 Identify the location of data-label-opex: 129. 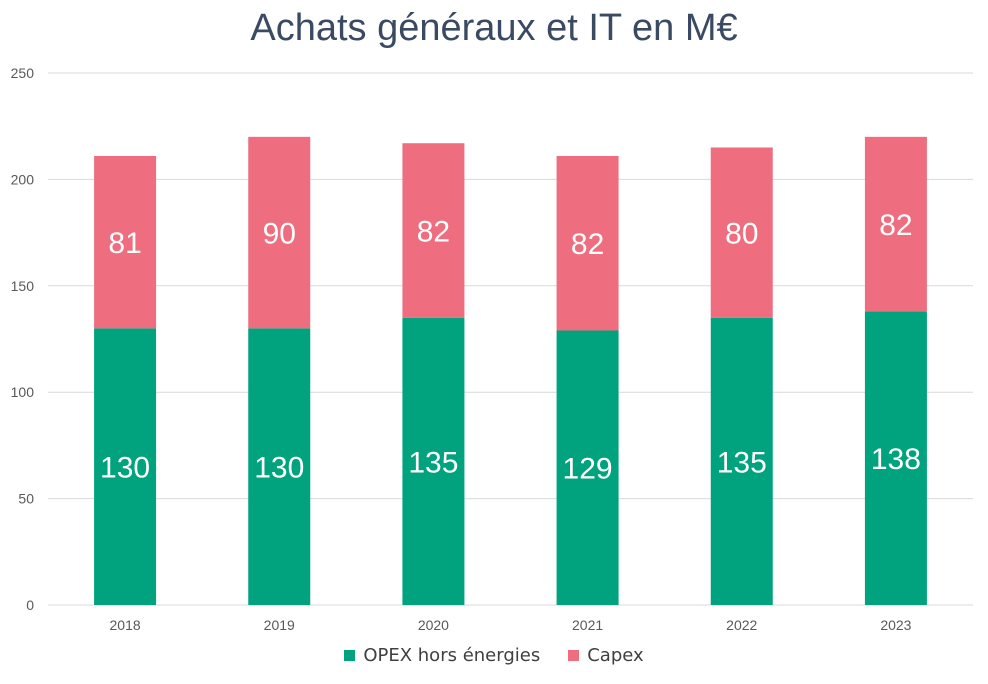
(588, 469).